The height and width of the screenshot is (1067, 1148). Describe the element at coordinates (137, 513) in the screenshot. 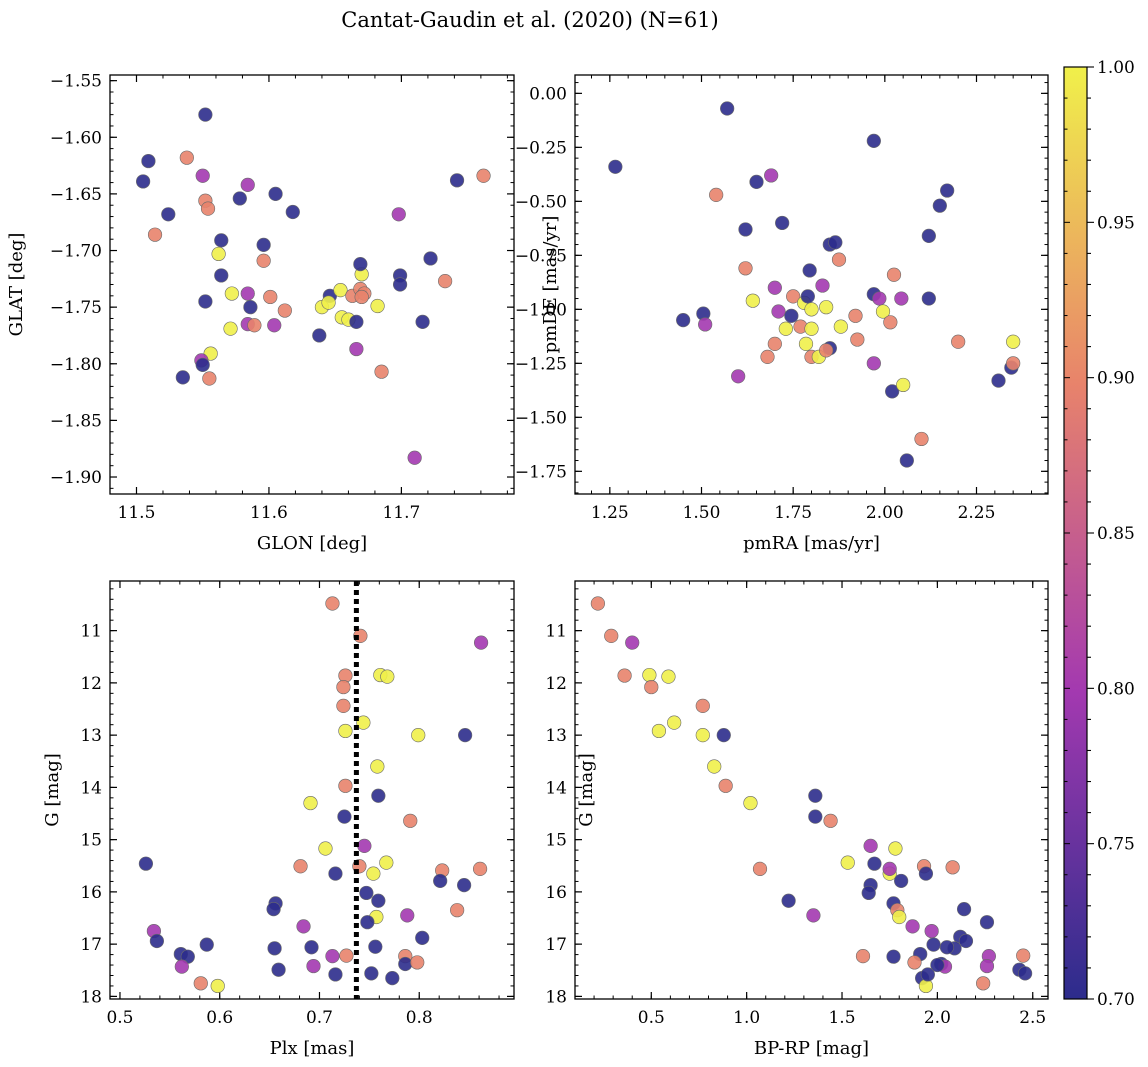

I see `x-tick-label: 11.5` at that location.